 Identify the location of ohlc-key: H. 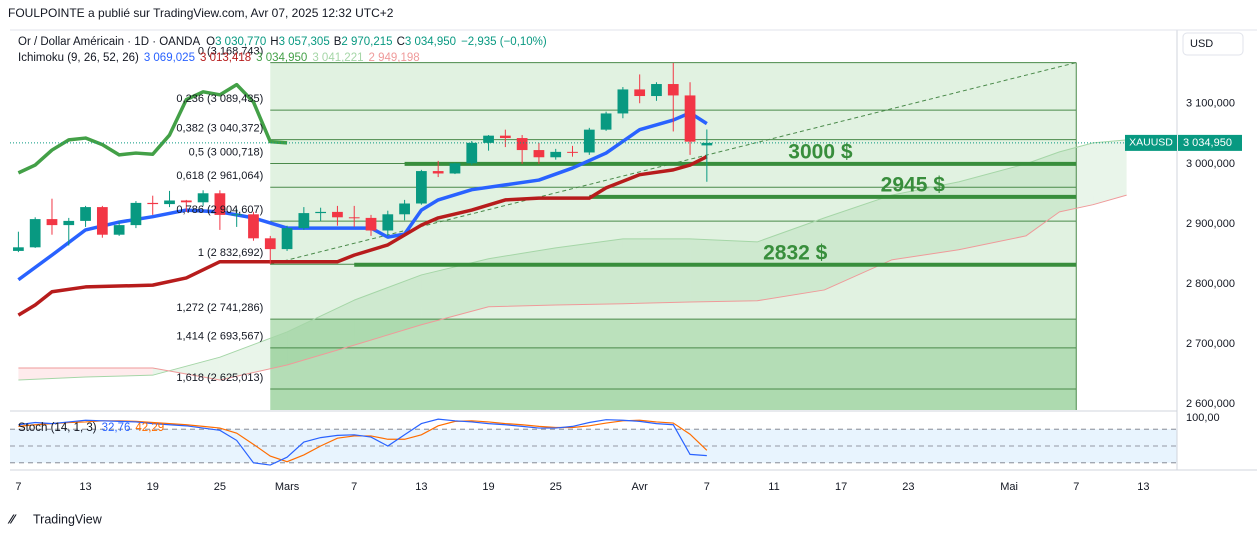
(274, 42).